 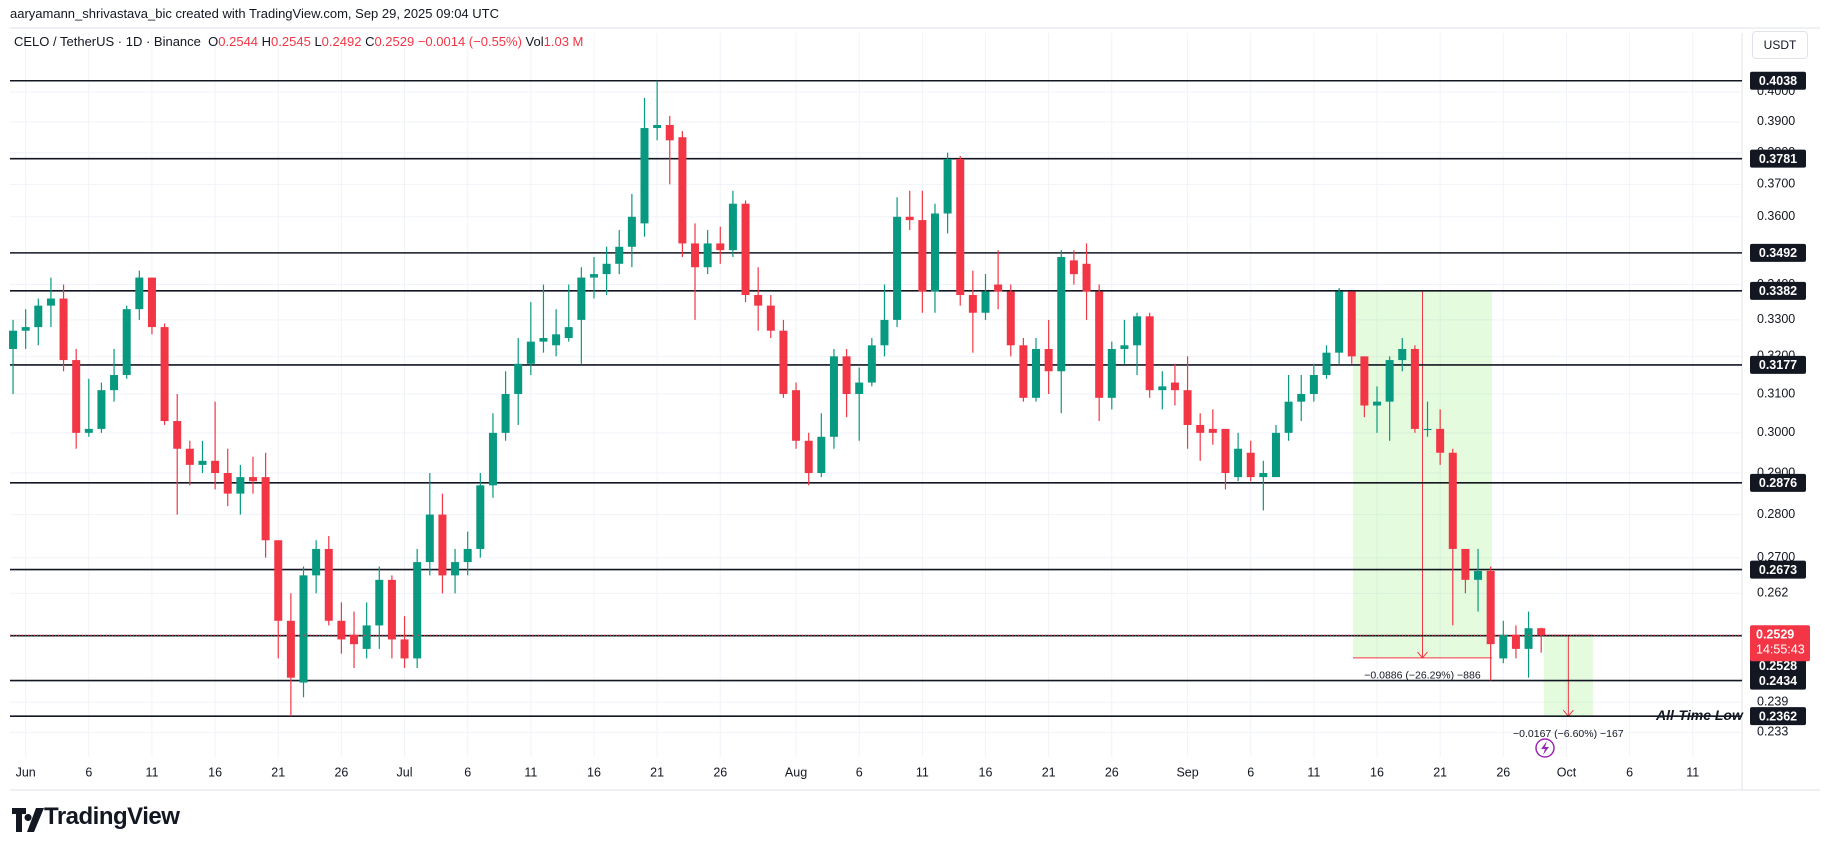 What do you see at coordinates (1776, 514) in the screenshot?
I see `y-tick-label: 0.2800` at bounding box center [1776, 514].